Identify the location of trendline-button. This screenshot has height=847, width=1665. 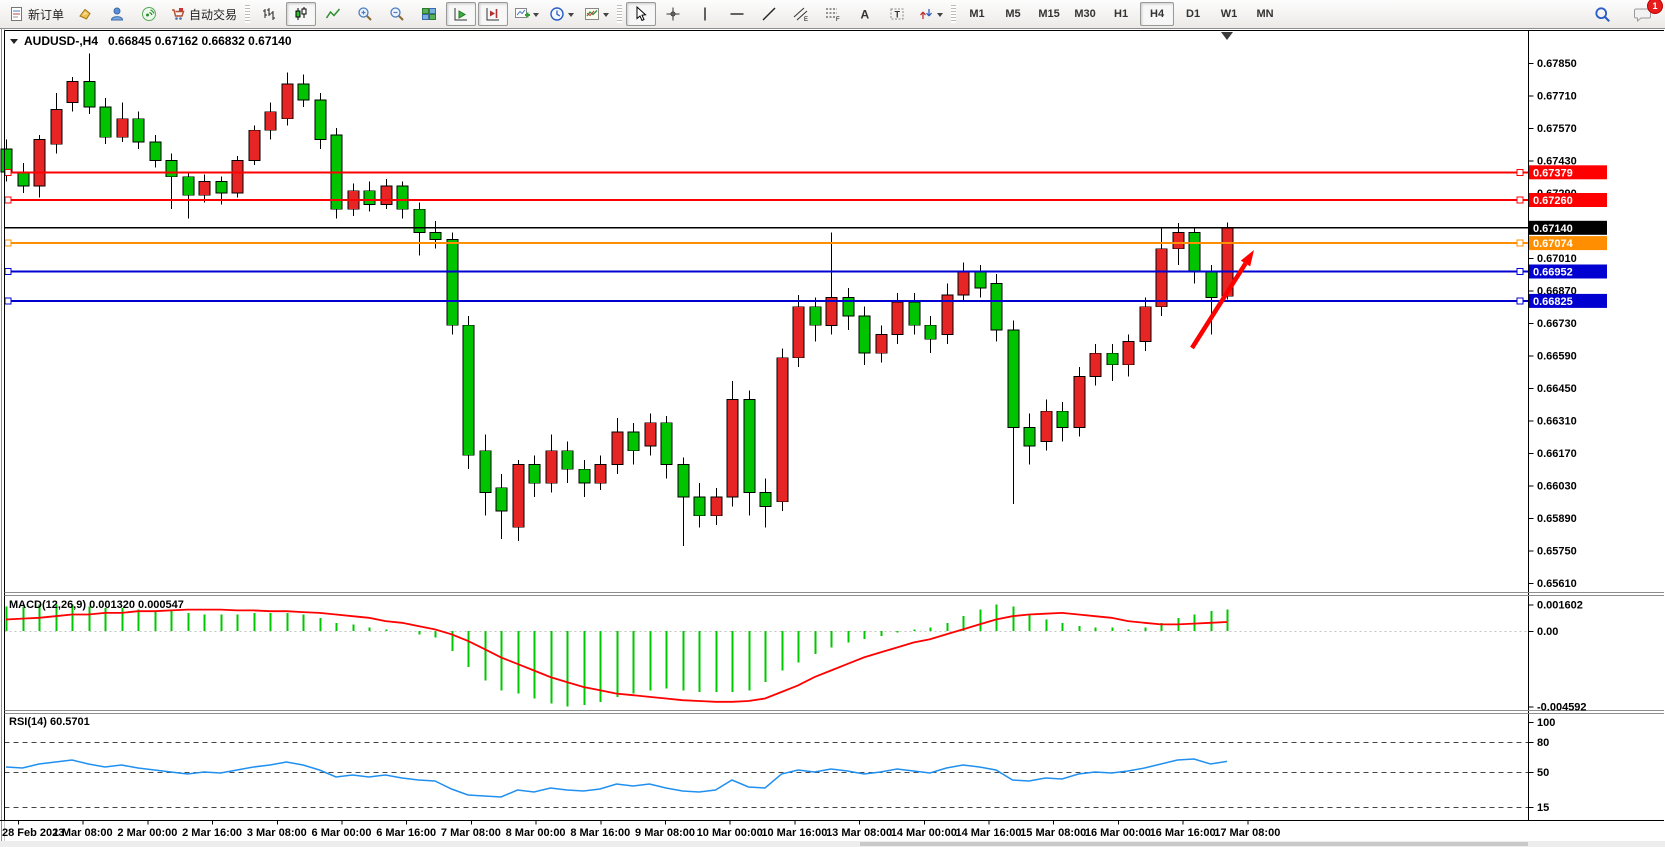
(769, 14).